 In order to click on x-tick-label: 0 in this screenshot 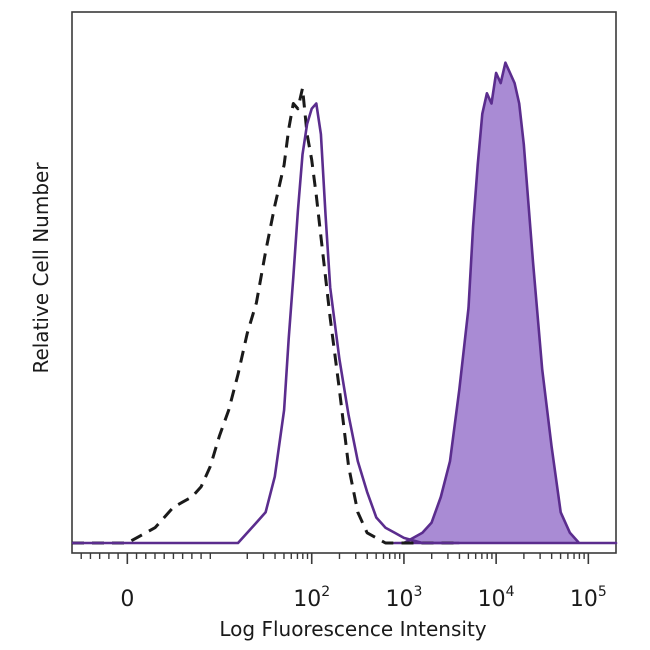, I will do `click(127, 599)`.